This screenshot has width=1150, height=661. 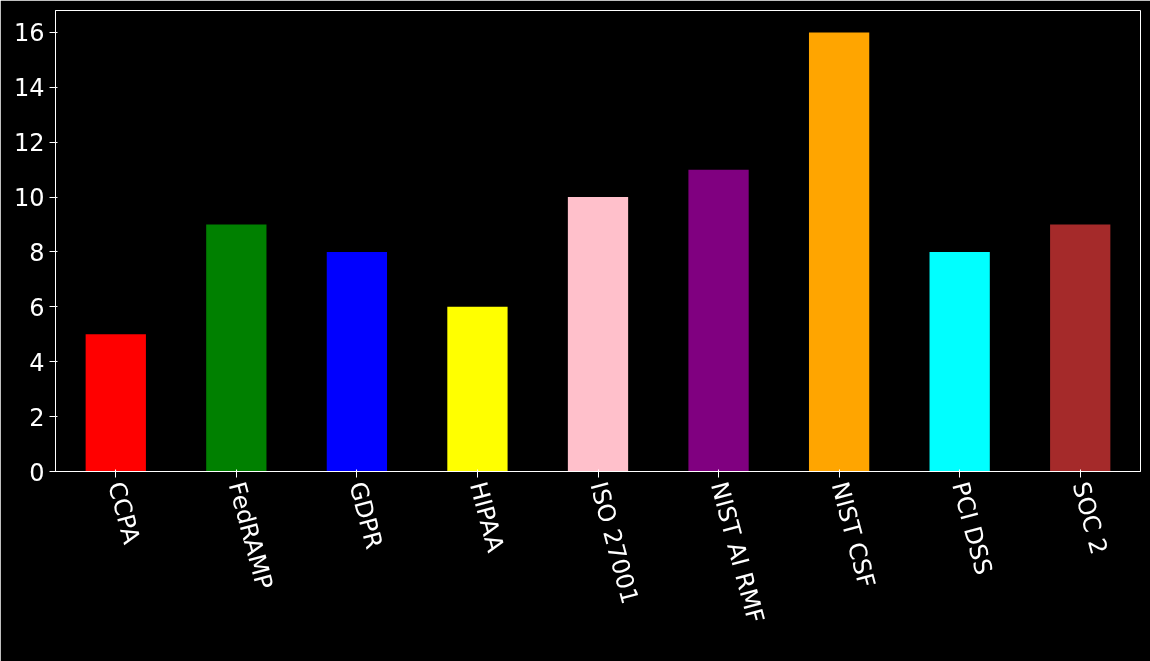 What do you see at coordinates (37, 417) in the screenshot?
I see `y-tick-label: 2` at bounding box center [37, 417].